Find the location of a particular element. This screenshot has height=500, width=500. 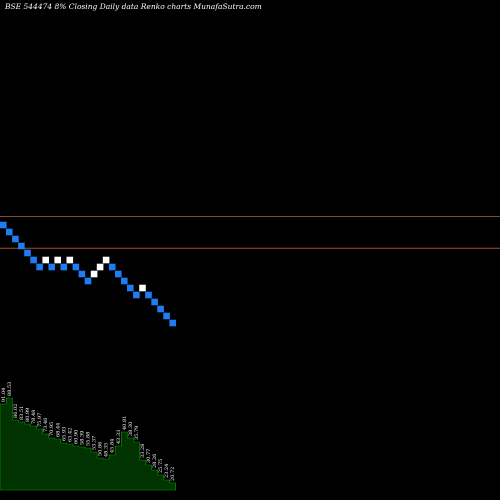

volume-label-25: 28.26 is located at coordinates (155, 461).